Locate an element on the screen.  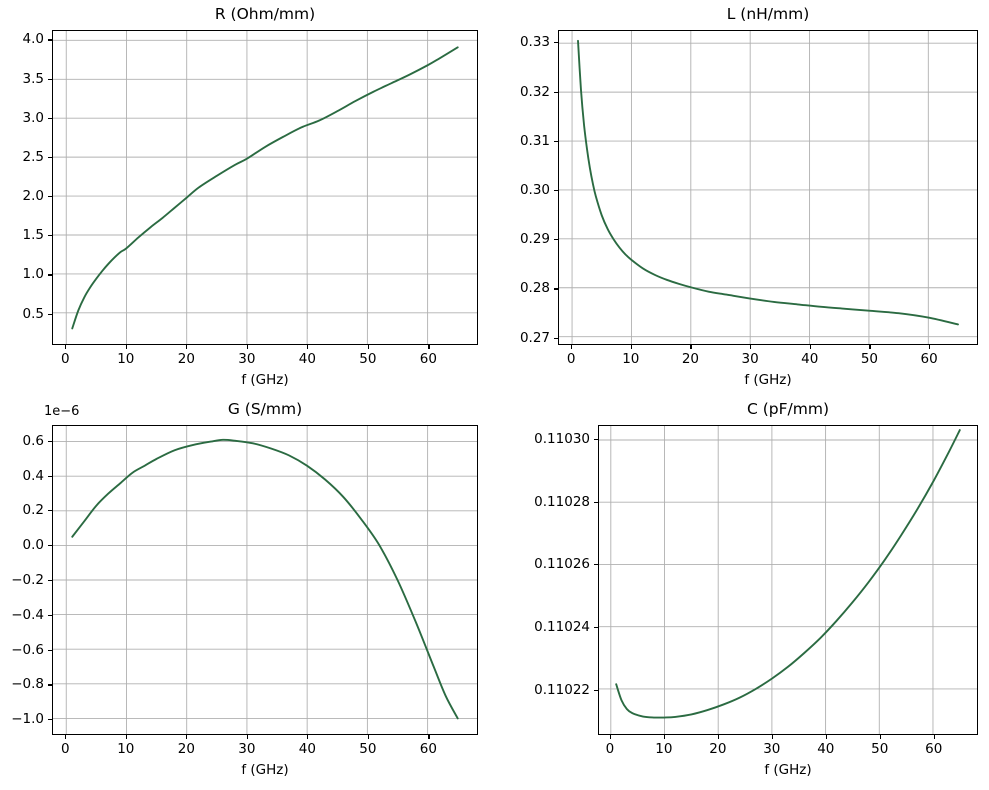
y-tick-label: 0.28 is located at coordinates (534, 288).